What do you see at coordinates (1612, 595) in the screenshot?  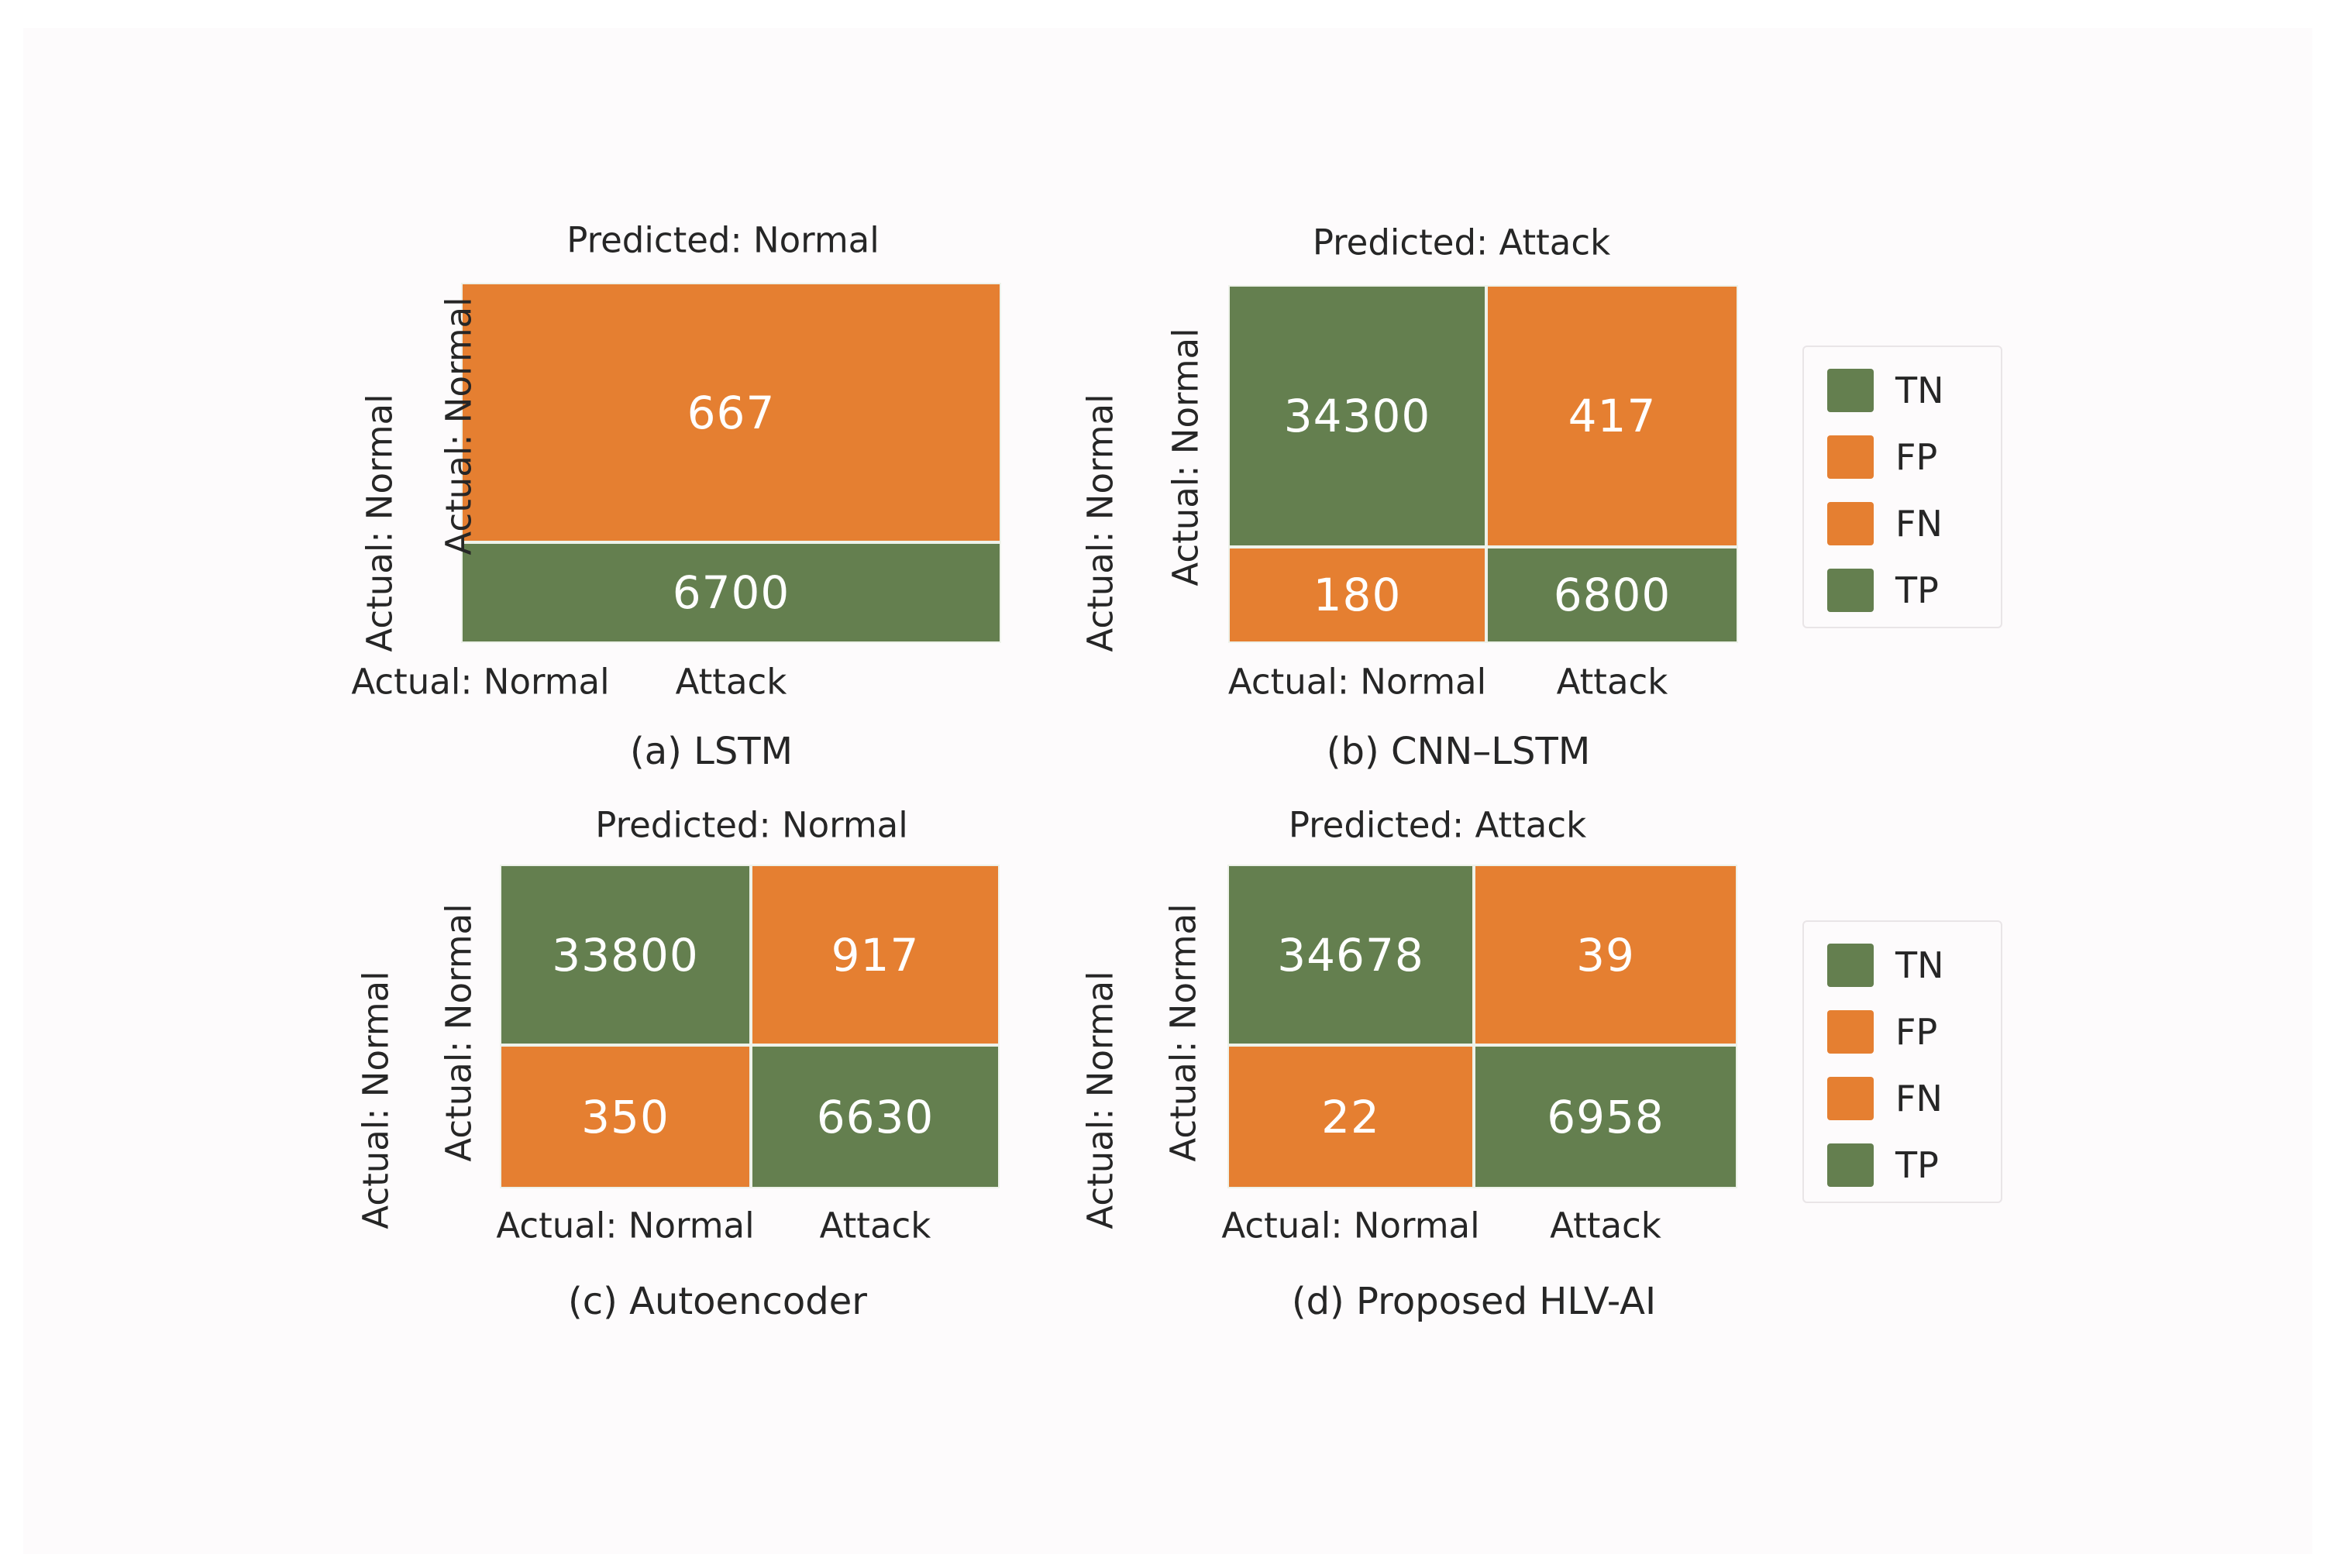 I see `cell-tp: 6800` at bounding box center [1612, 595].